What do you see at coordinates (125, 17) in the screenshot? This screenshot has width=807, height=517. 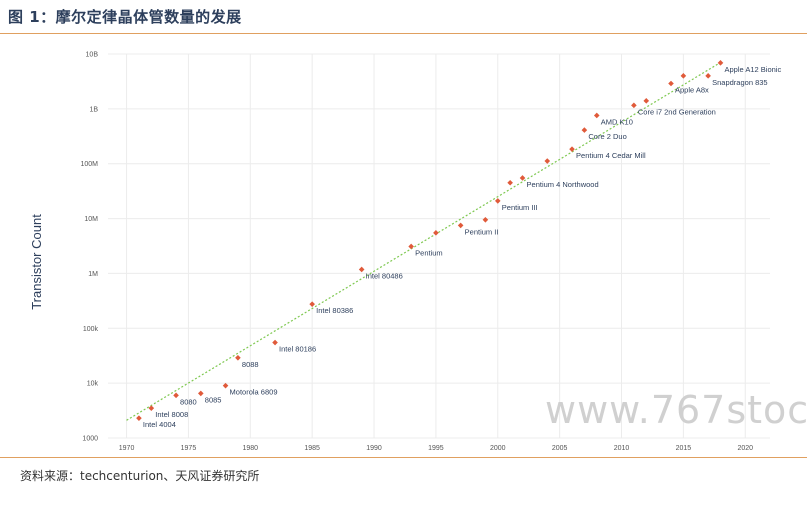 I see `figure-title: 图 1：摩尔定律晶体管数量的发展` at bounding box center [125, 17].